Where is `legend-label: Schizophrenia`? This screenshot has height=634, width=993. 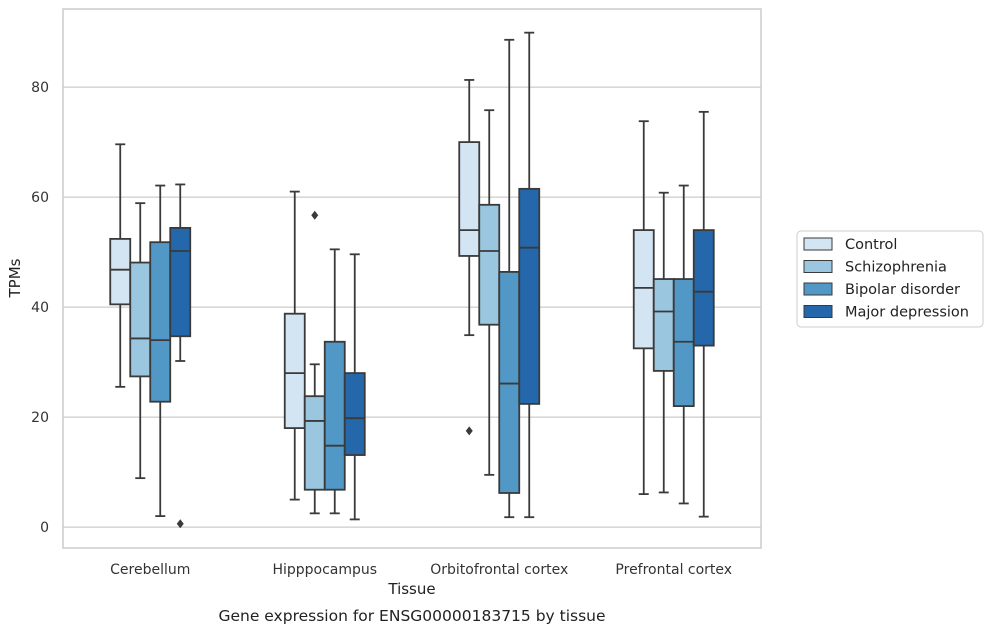
legend-label: Schizophrenia is located at coordinates (896, 268).